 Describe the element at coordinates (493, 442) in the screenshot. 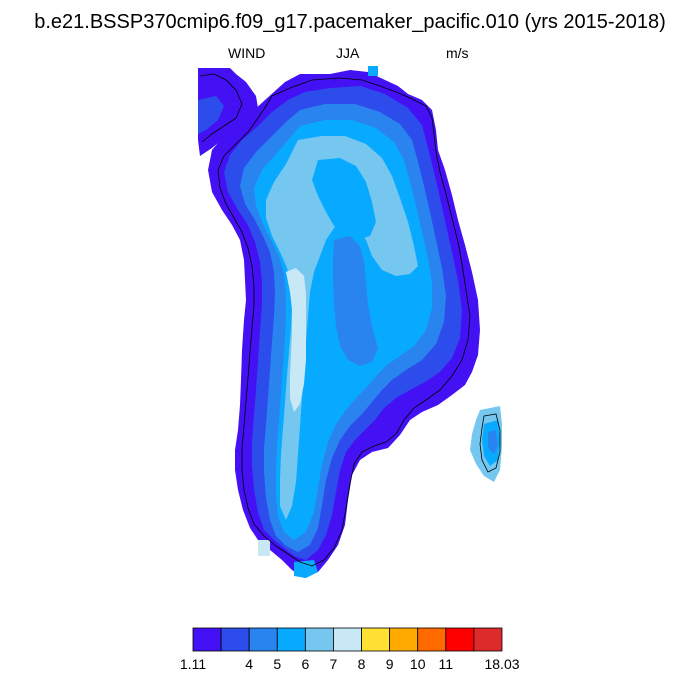

I see `east-island-fragment-core` at that location.